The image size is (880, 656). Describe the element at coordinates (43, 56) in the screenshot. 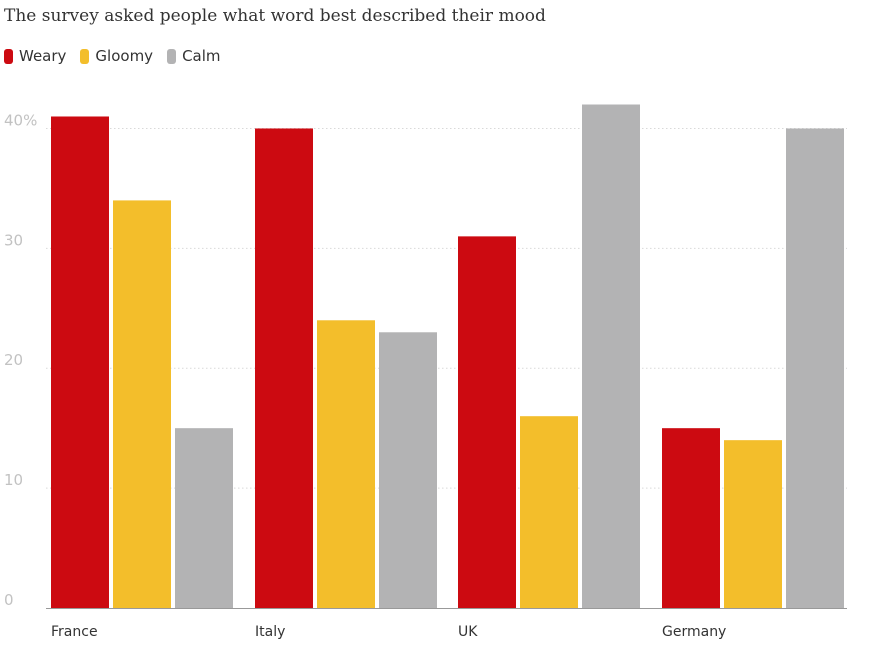

I see `legend-label-weary: Weary` at that location.